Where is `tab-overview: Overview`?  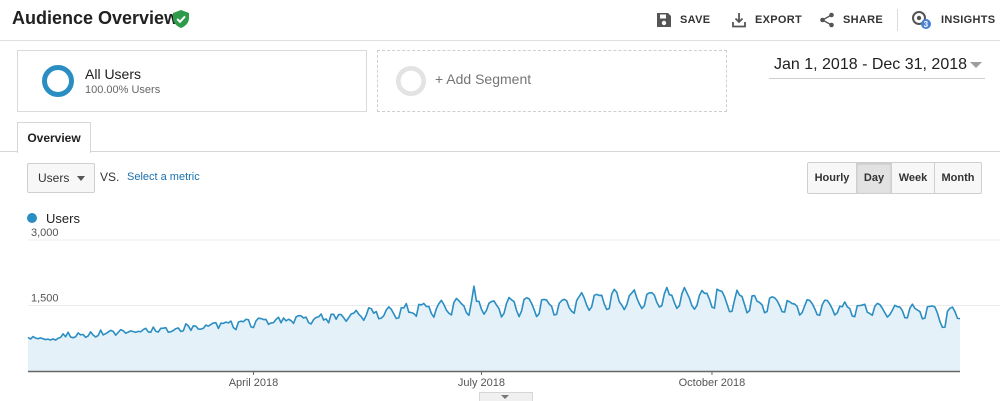
tab-overview: Overview is located at coordinates (54, 137).